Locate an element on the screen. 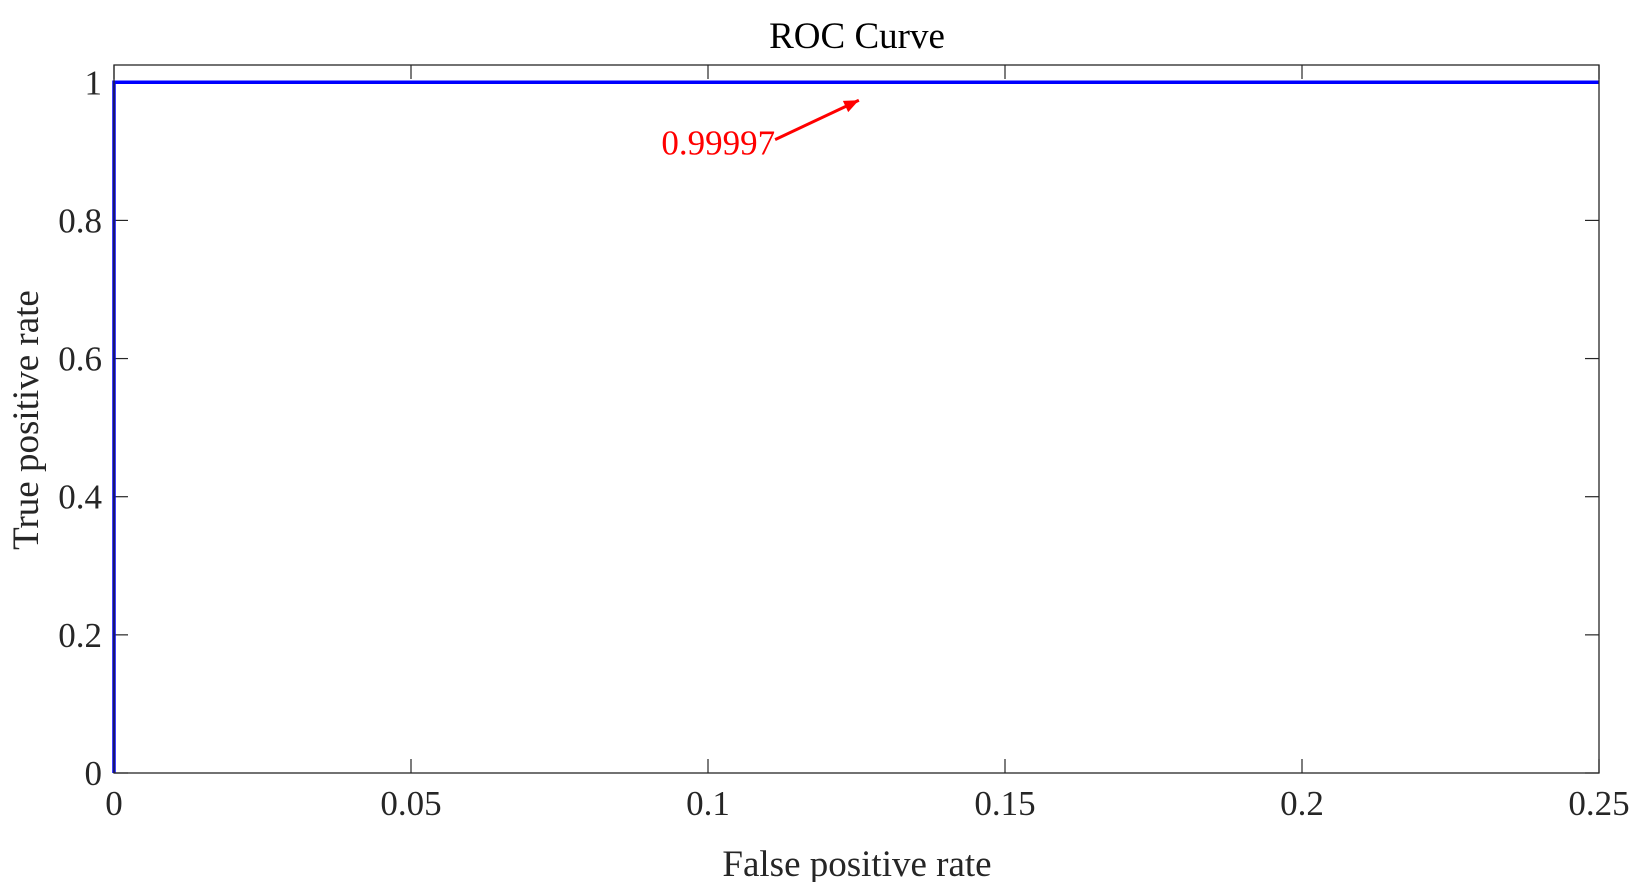 This screenshot has width=1641, height=882. chart-title: ROC Curve is located at coordinates (857, 36).